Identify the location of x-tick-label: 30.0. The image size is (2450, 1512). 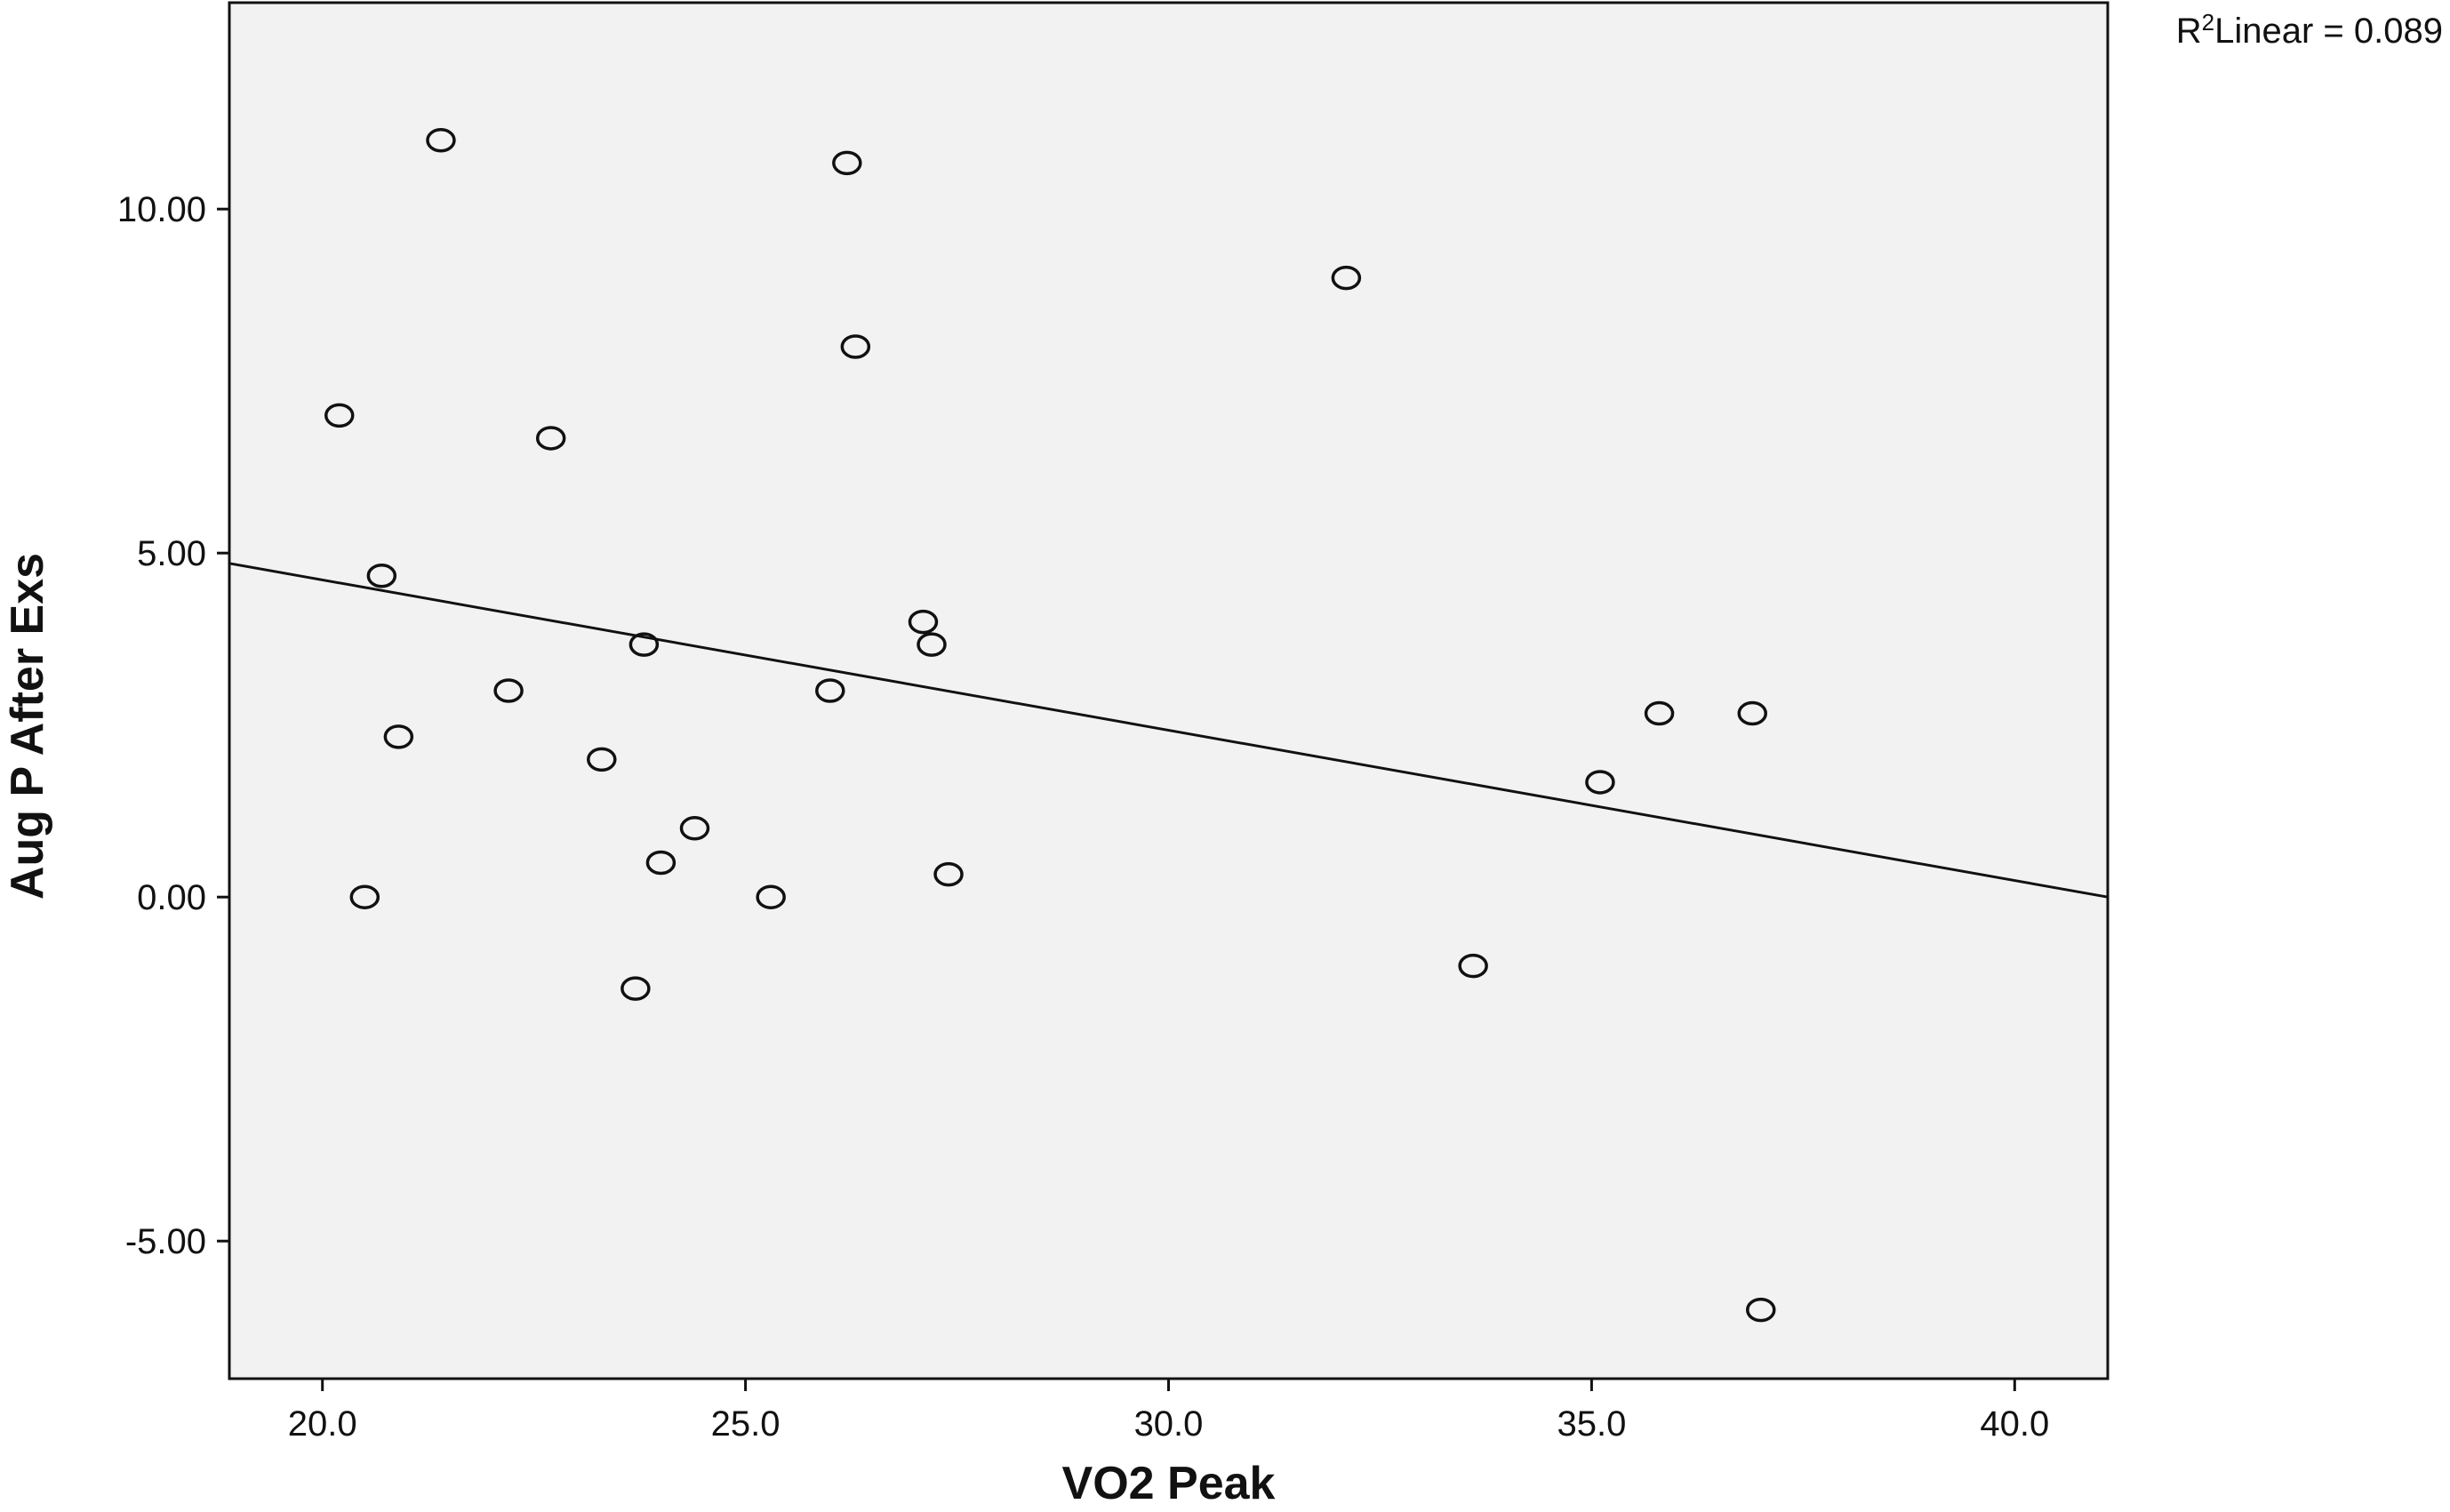
(1169, 1424).